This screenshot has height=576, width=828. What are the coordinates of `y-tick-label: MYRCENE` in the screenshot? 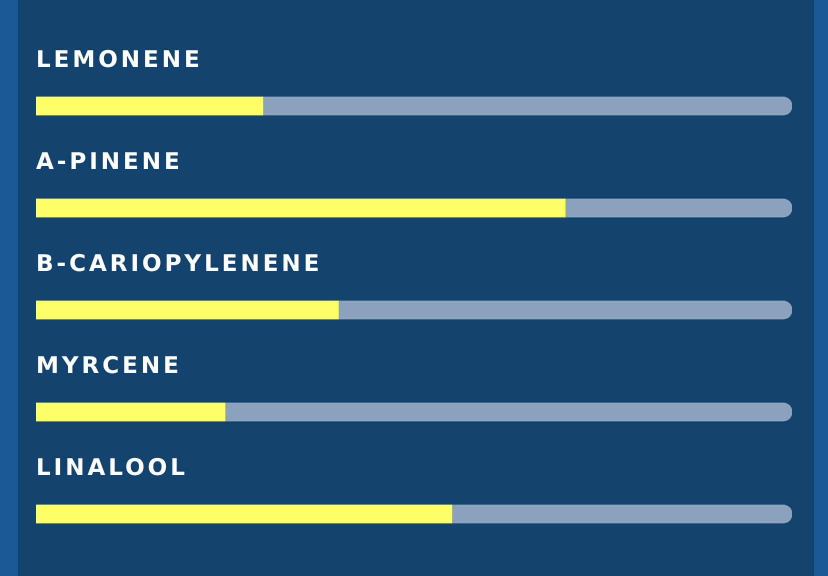 It's located at (109, 365).